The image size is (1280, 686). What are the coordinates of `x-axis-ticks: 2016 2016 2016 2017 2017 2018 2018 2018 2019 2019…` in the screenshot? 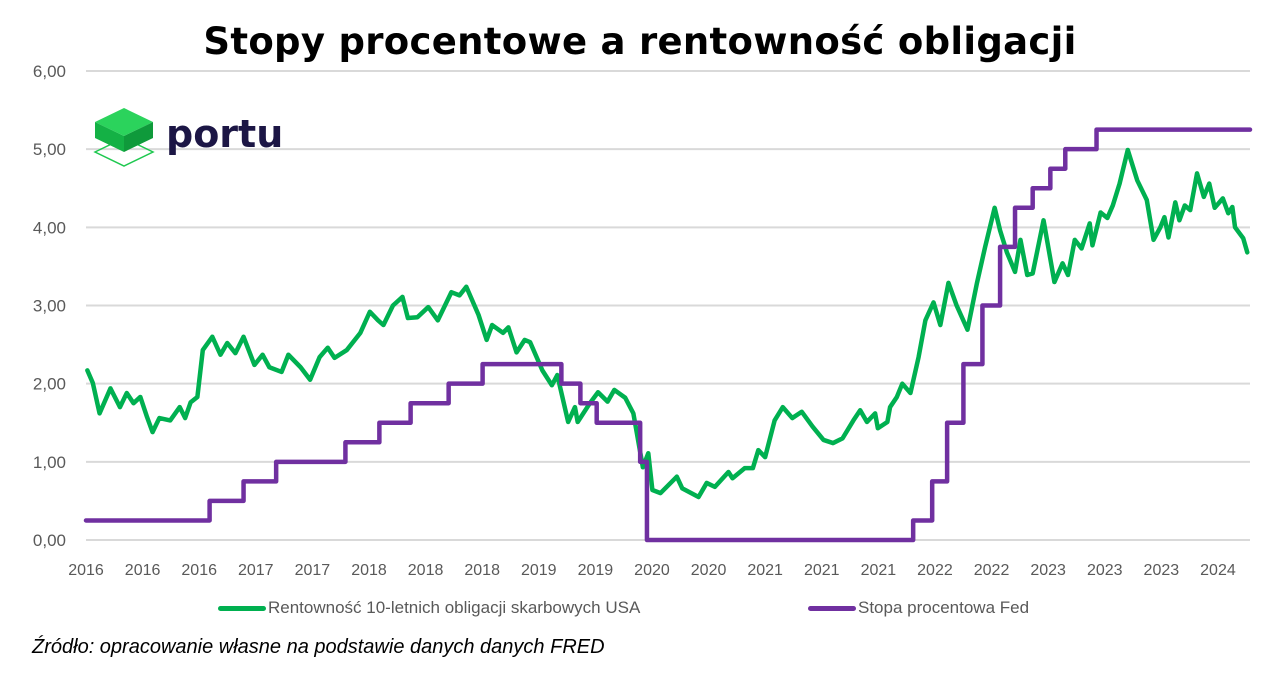 It's located at (652, 570).